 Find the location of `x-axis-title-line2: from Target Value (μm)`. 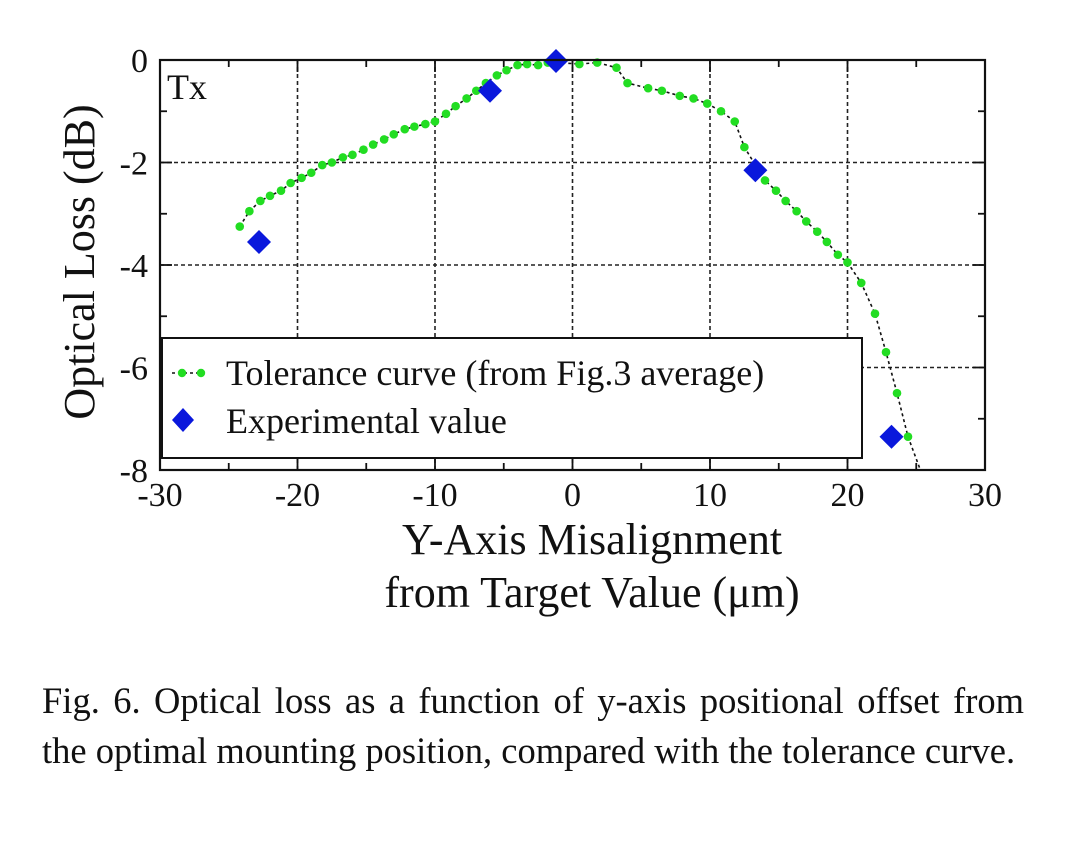

x-axis-title-line2: from Target Value (μm) is located at coordinates (591, 592).